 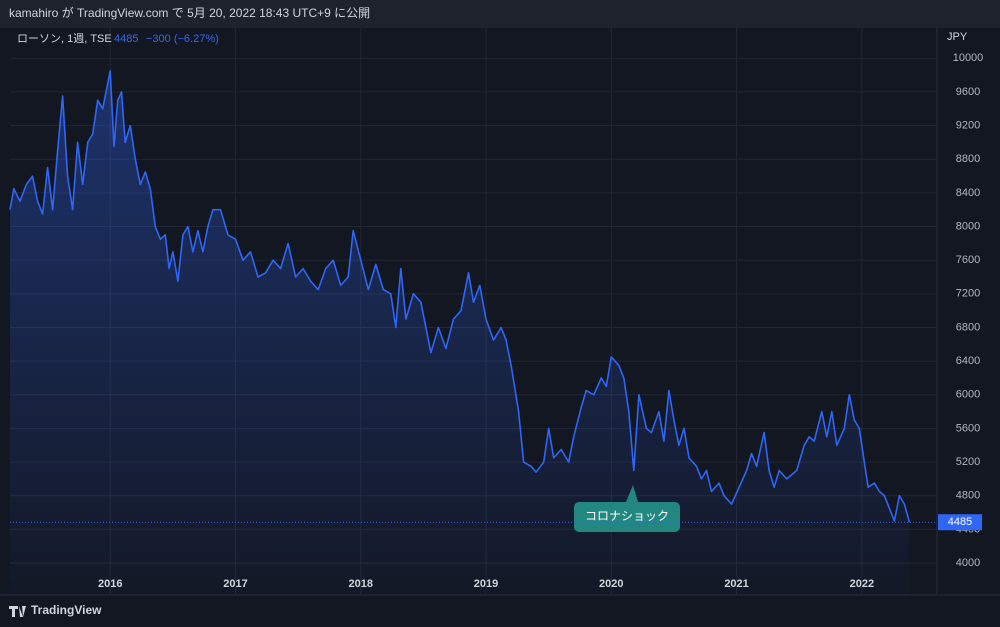 I want to click on last-value: 4485, so click(x=126, y=39).